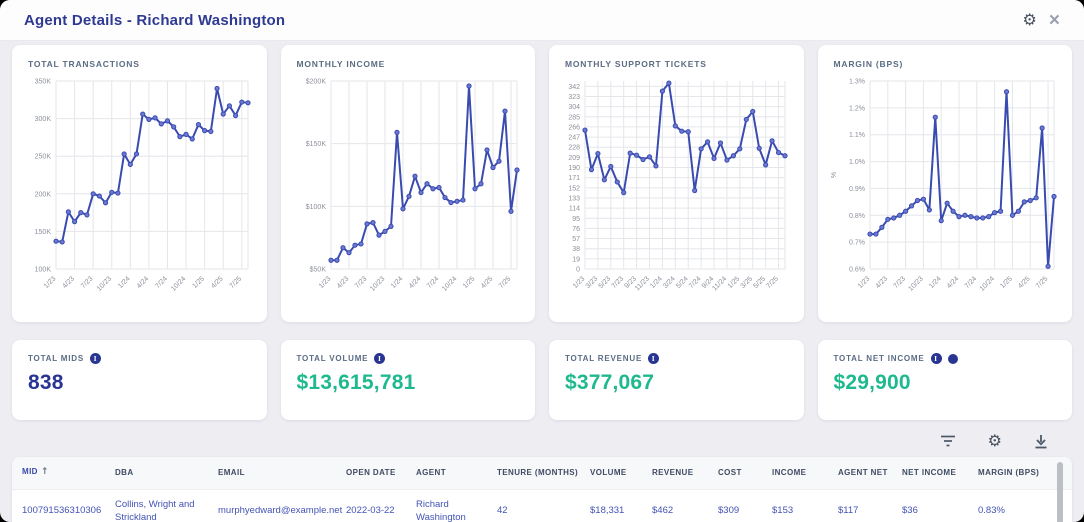 This screenshot has height=522, width=1084. I want to click on kpi-label-row: TOTAL REVENUE i, so click(676, 358).